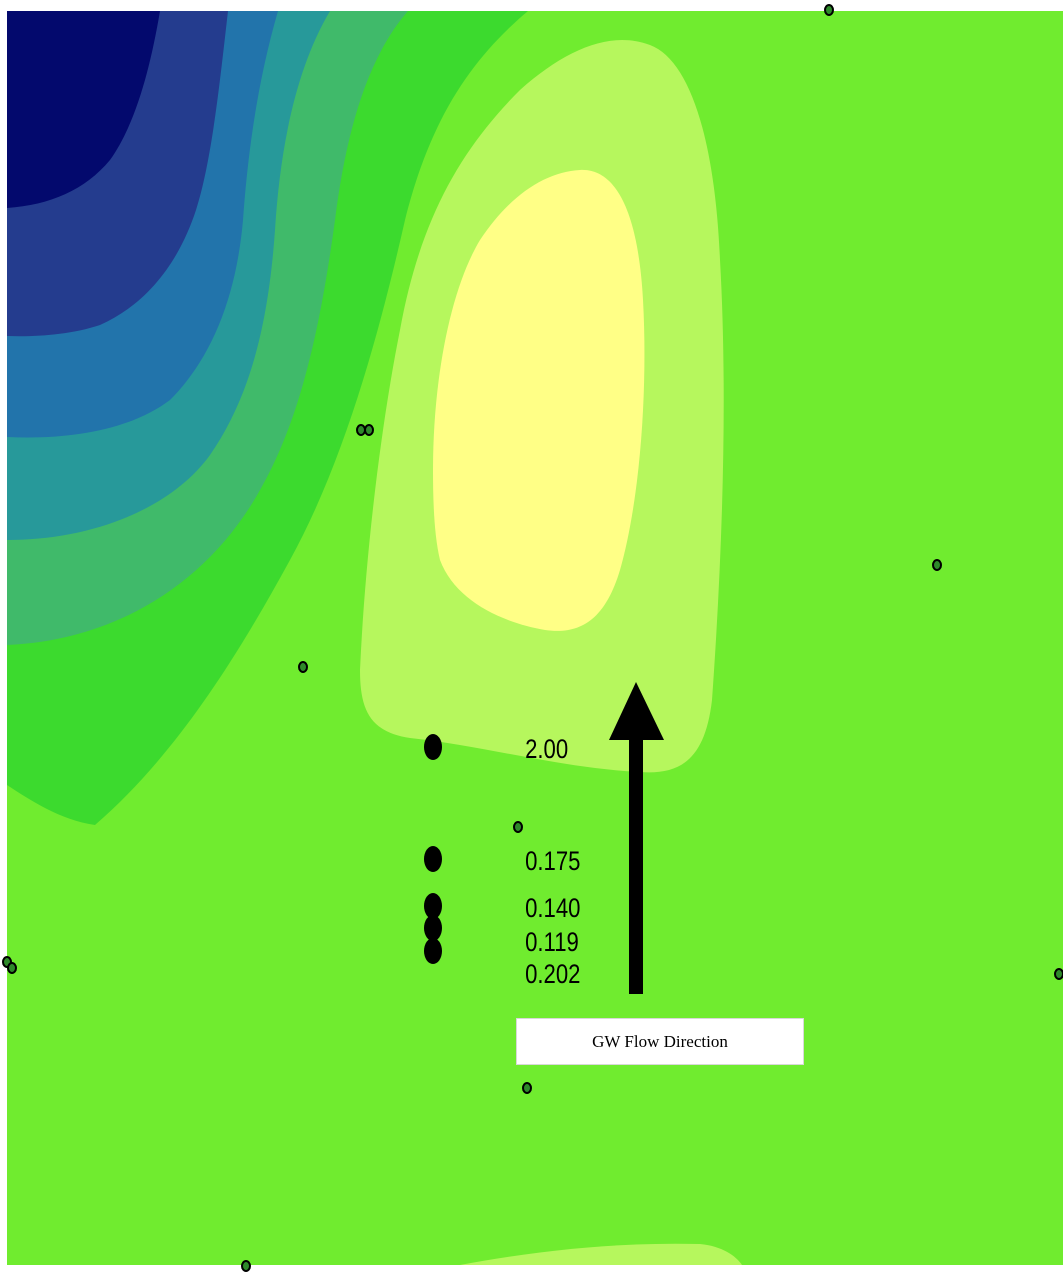  I want to click on contour-zone-navy, so click(83, 109).